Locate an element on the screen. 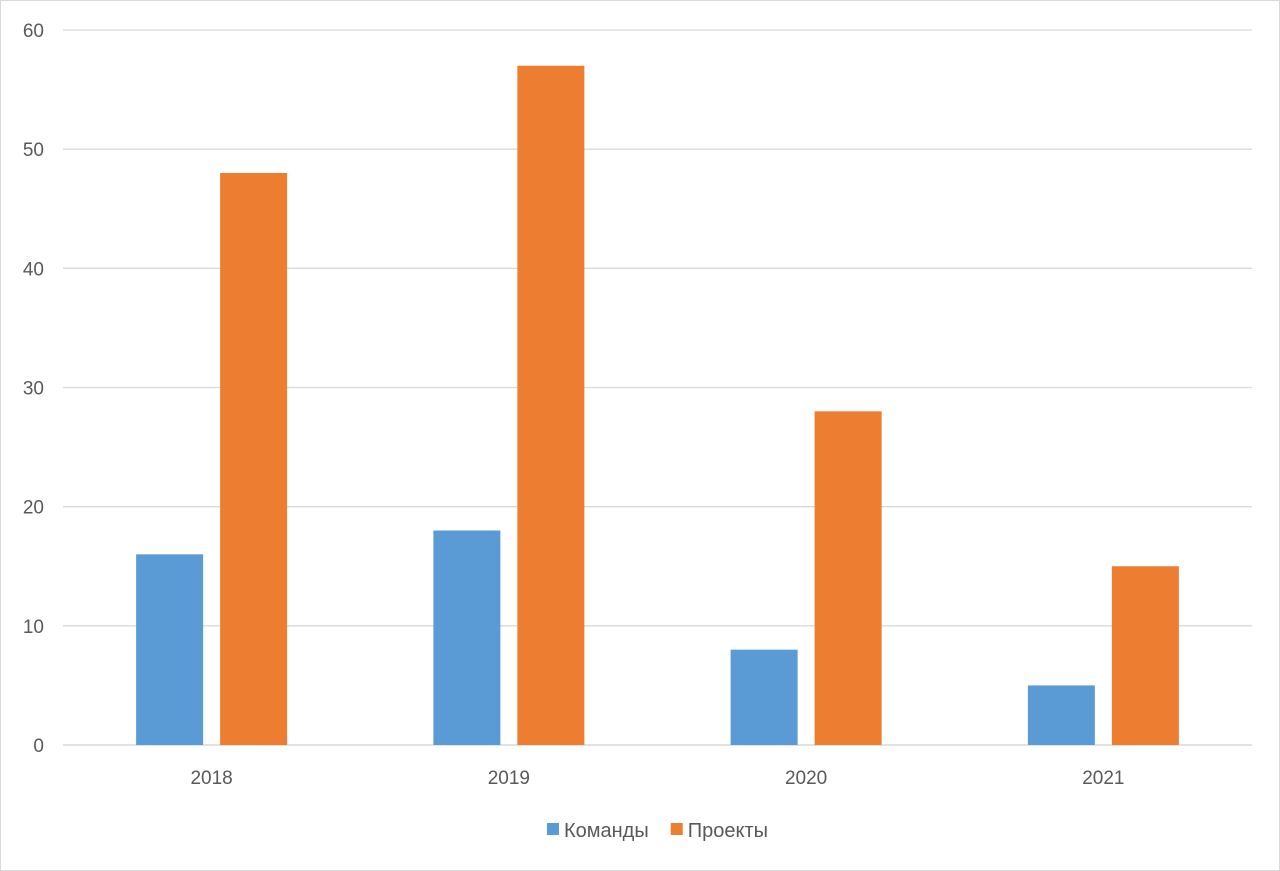 Image resolution: width=1280 pixels, height=871 pixels. y-axis-ticks: 0 10 20 30 40 50 60 is located at coordinates (33, 389).